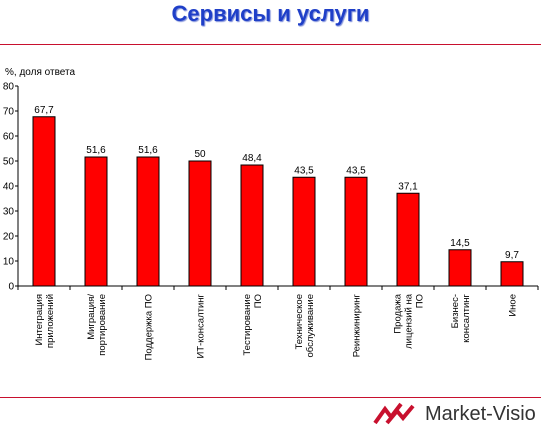 The height and width of the screenshot is (428, 541). I want to click on data-label: 50, so click(200, 154).